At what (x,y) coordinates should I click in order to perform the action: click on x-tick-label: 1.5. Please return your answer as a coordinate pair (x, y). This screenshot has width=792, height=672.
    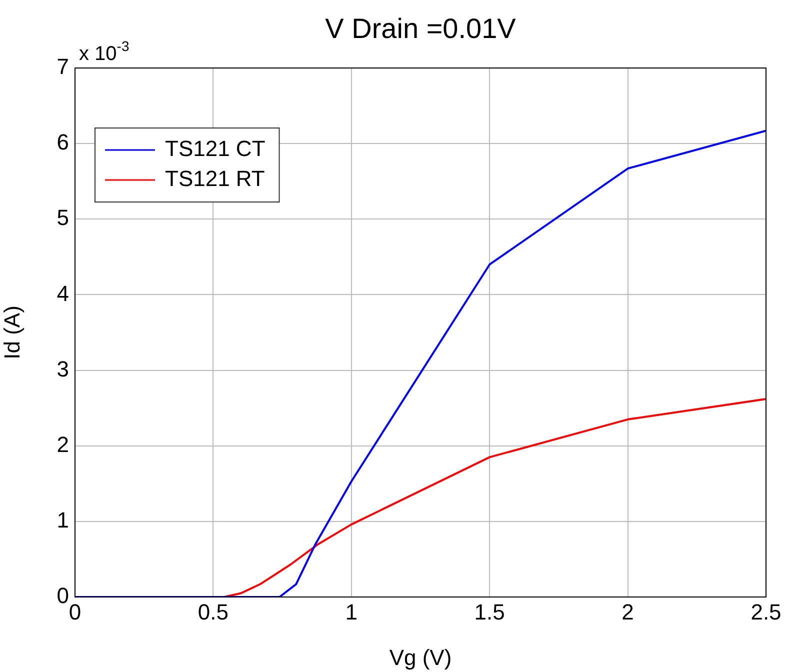
    Looking at the image, I should click on (489, 611).